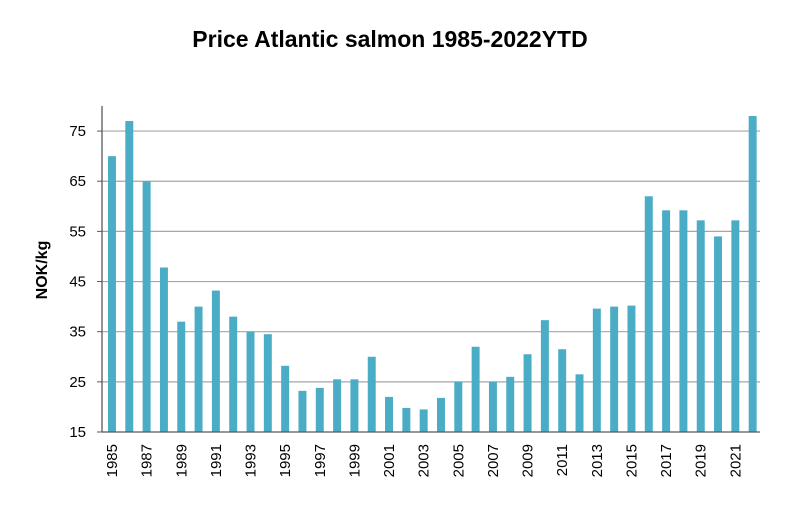 Image resolution: width=800 pixels, height=511 pixels. I want to click on x-tick-label: 1995, so click(285, 460).